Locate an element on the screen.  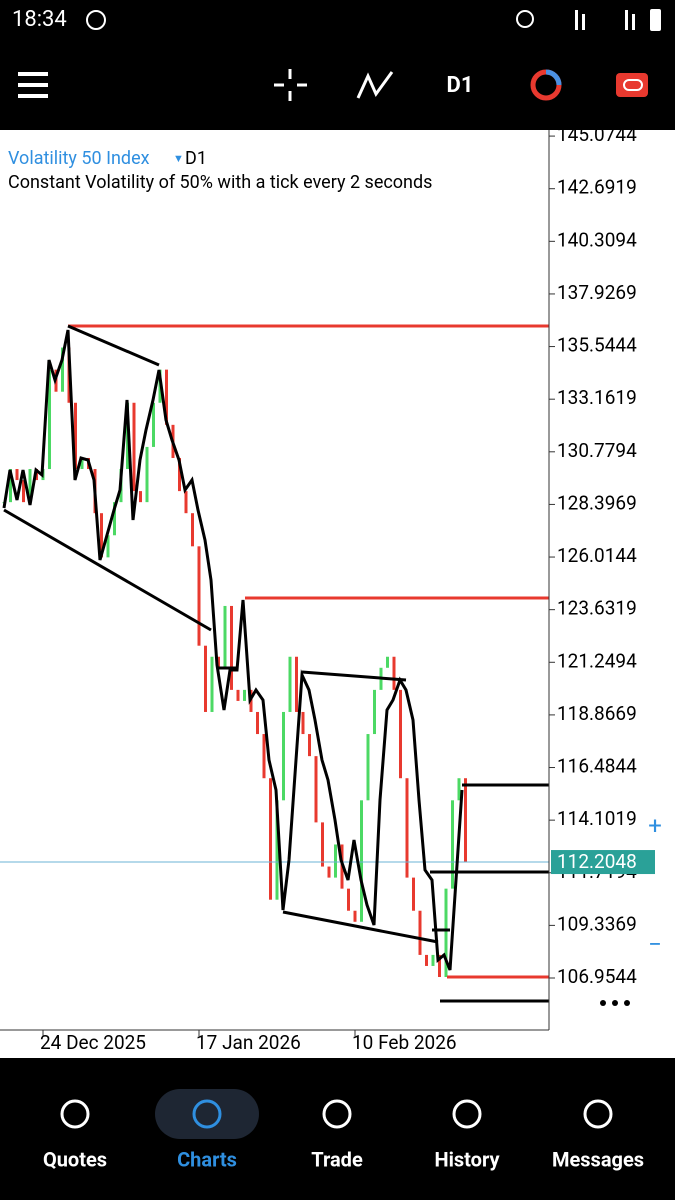
current-price-label: 112.2048 is located at coordinates (597, 861).